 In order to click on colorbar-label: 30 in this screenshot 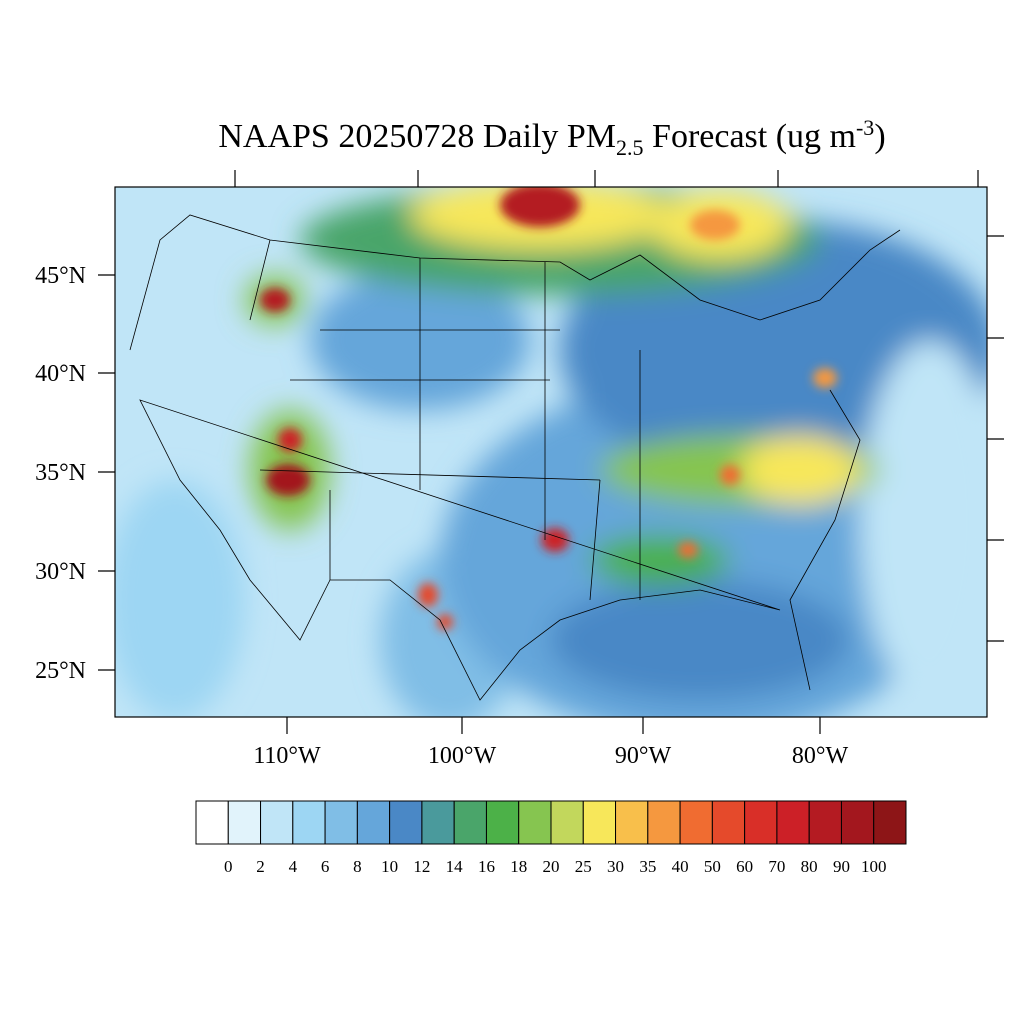, I will do `click(615, 866)`.